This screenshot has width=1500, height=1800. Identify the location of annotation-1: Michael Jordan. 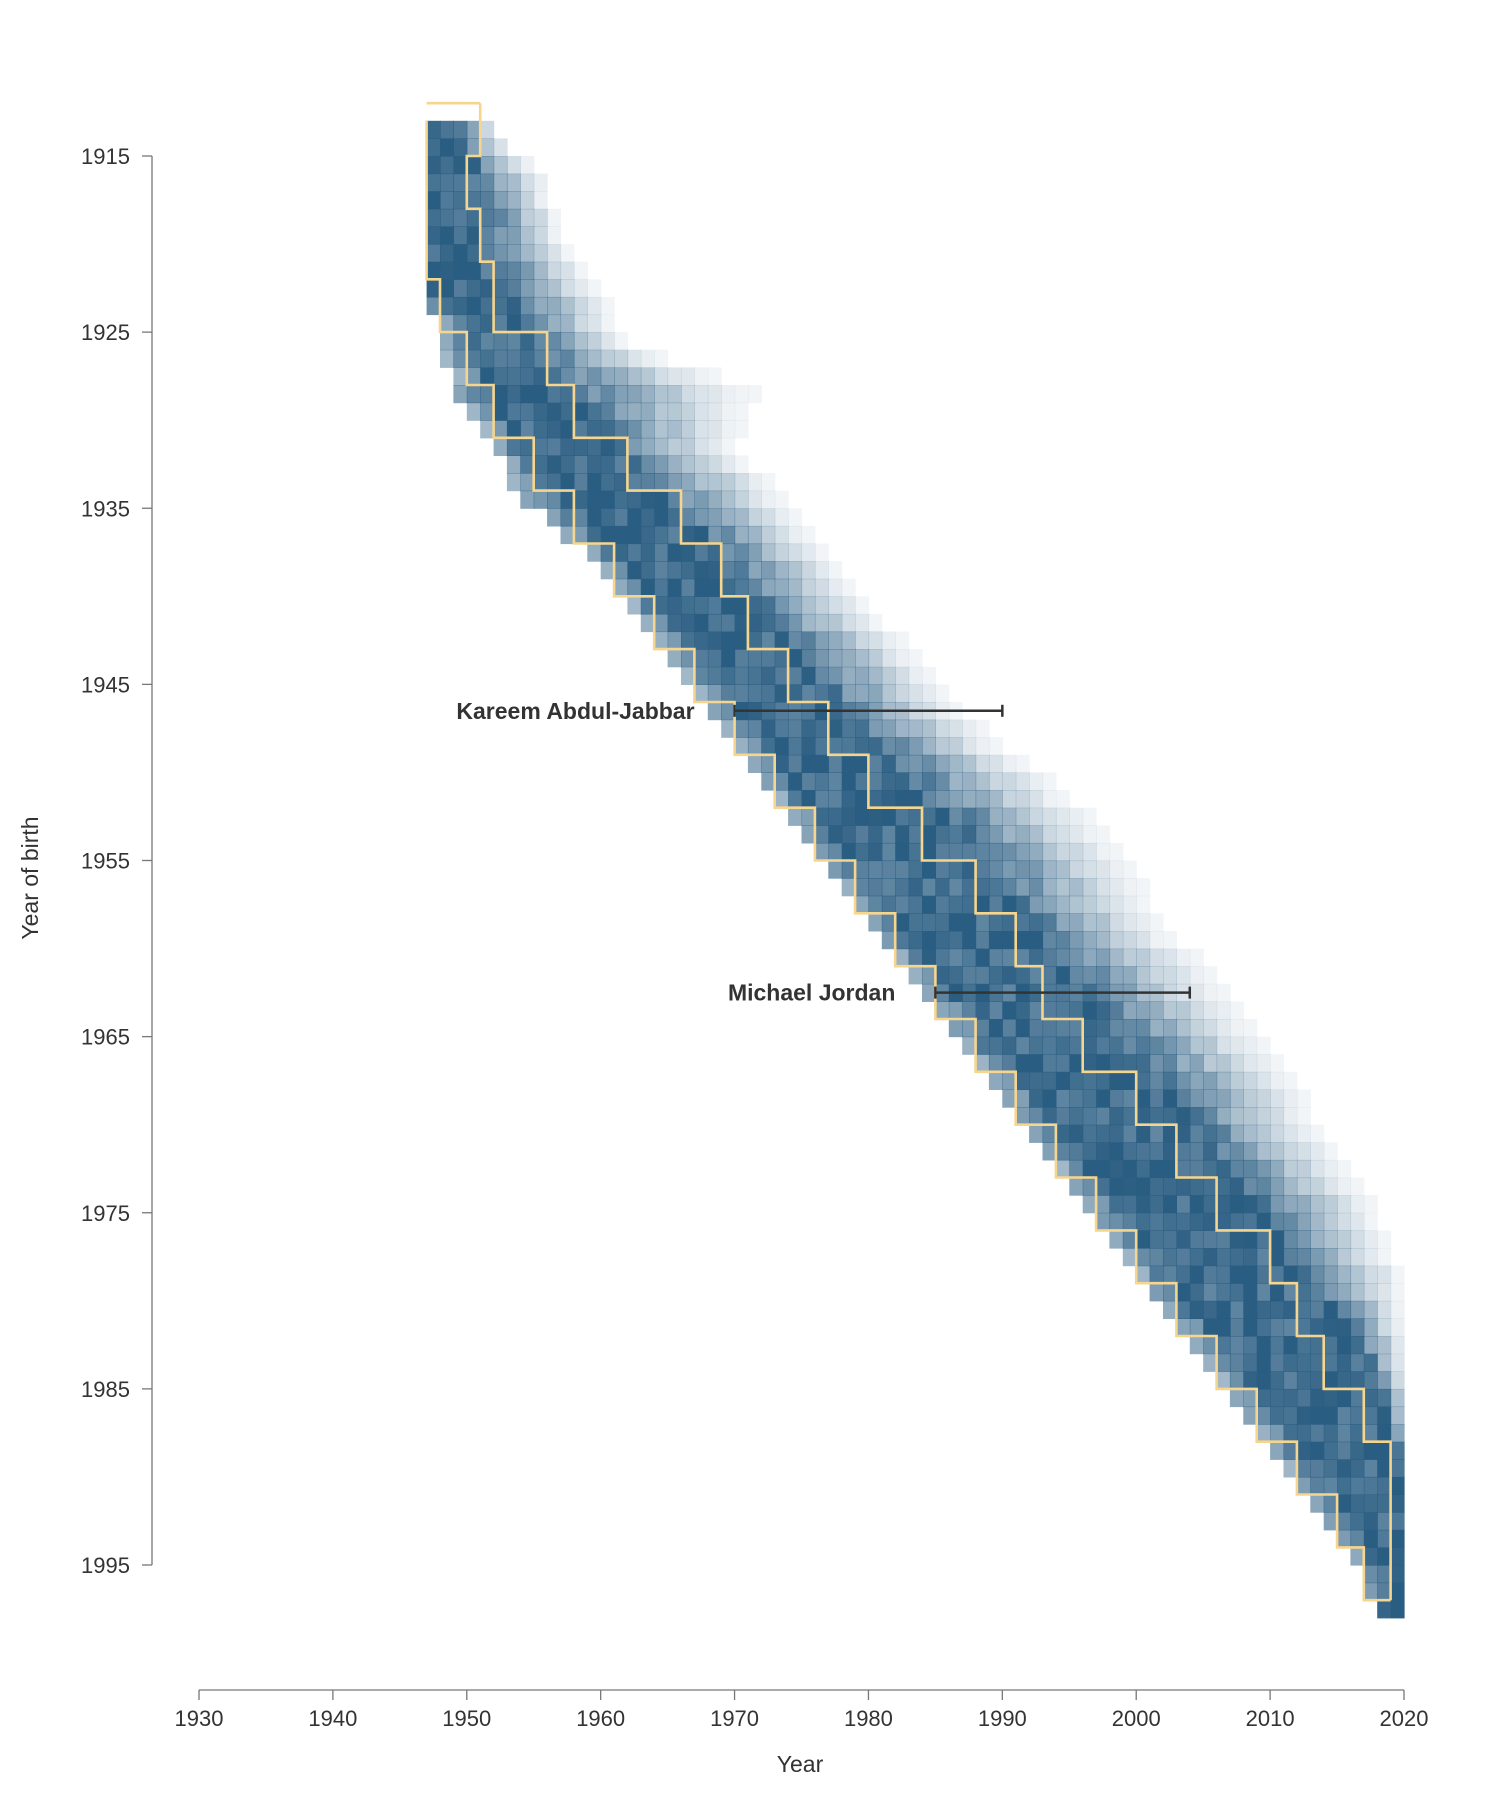
(960, 993).